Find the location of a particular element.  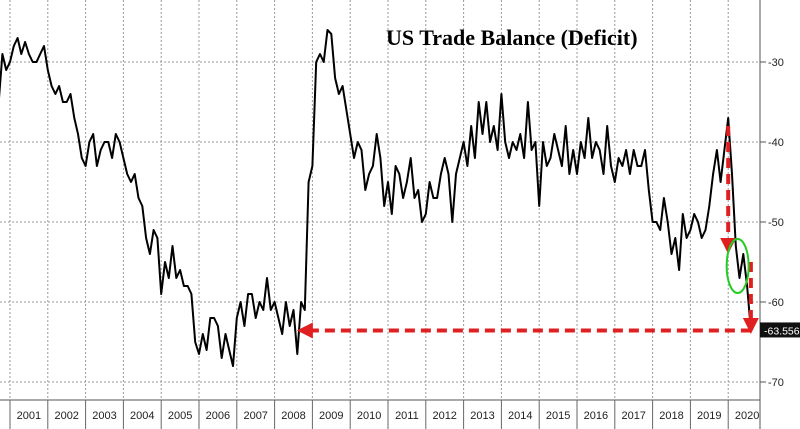

x-tick-label: 2015 is located at coordinates (558, 416).